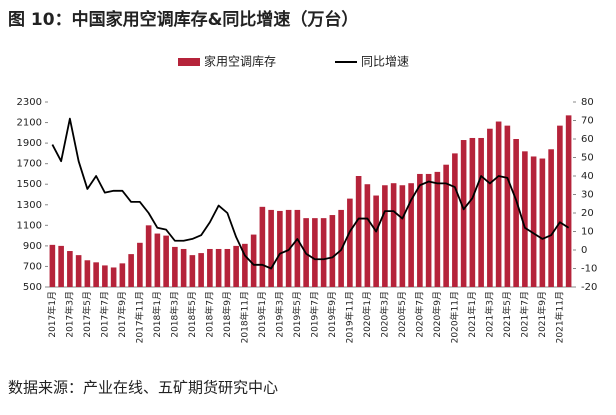 The image size is (616, 415). I want to click on x-tick-label: 2019年5月, so click(297, 314).